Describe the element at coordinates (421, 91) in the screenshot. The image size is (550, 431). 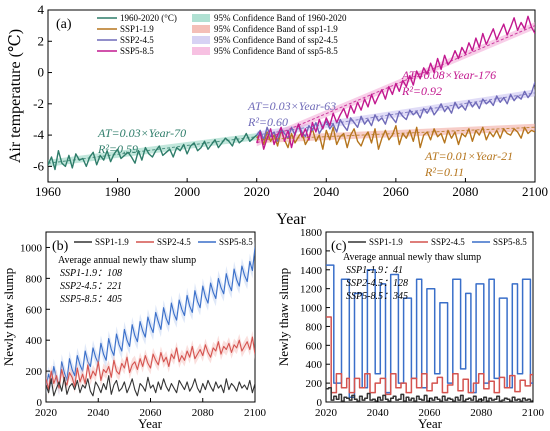
I see `fit-r2-ssp585: R²=0.92` at that location.